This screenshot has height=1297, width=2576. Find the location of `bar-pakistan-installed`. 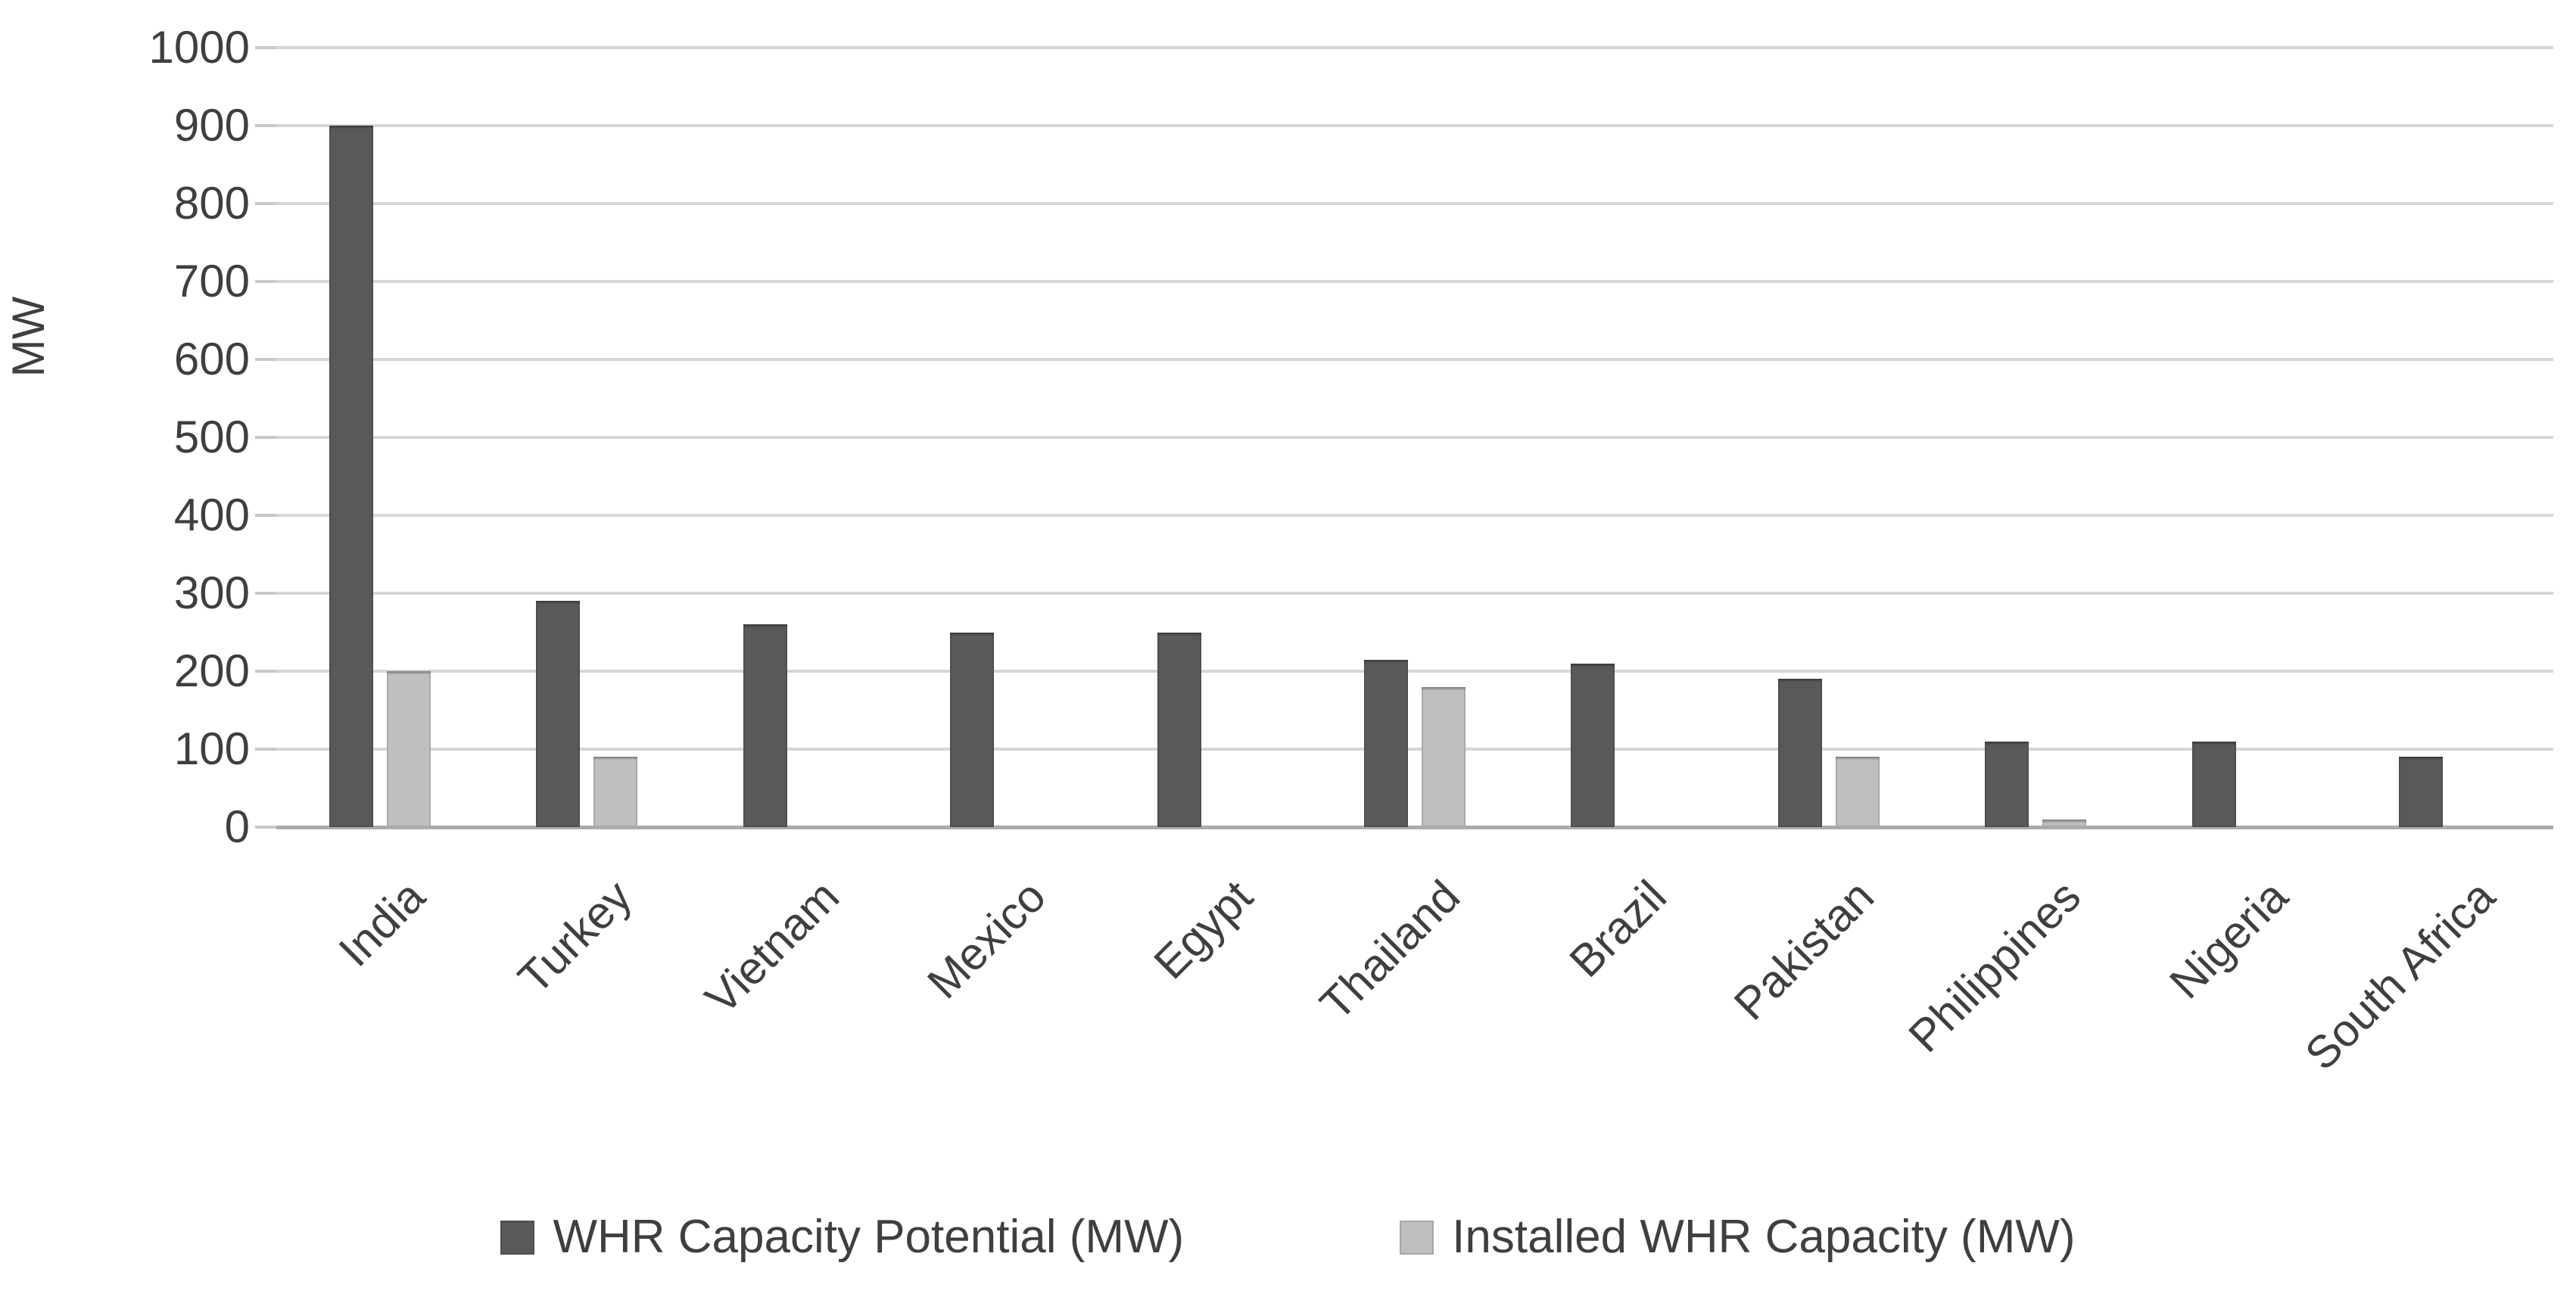

bar-pakistan-installed is located at coordinates (1857, 792).